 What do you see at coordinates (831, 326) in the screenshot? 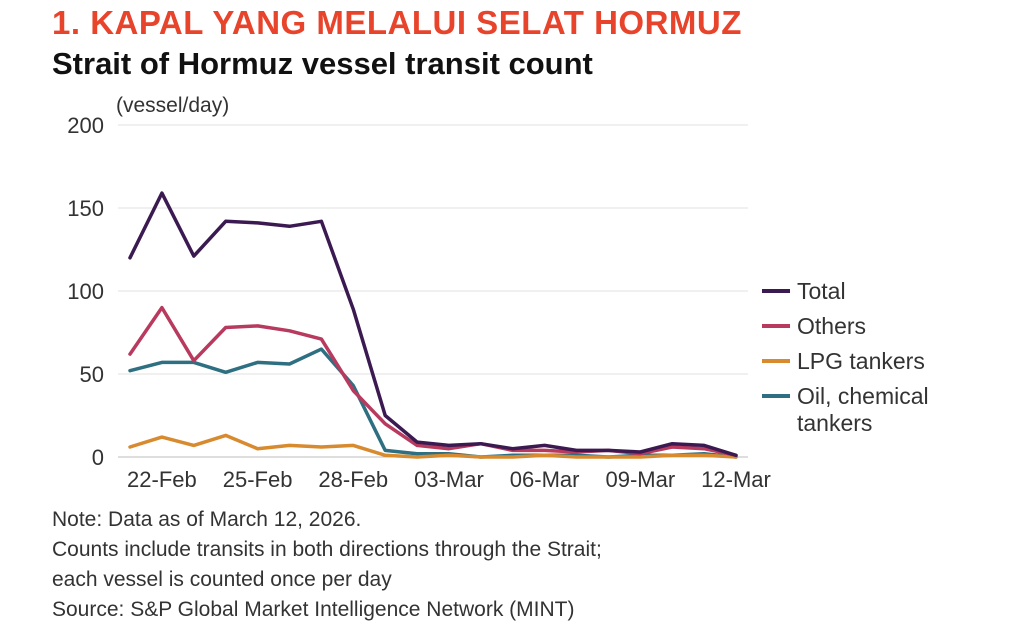
I see `legend-label: Others` at bounding box center [831, 326].